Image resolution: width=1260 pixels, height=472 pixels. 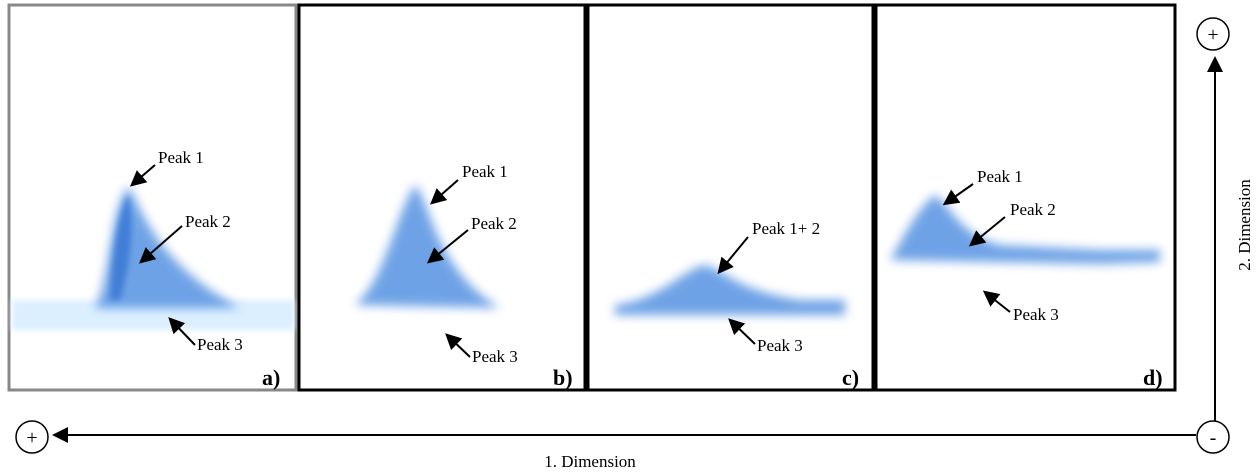 What do you see at coordinates (1244, 225) in the screenshot?
I see `axis-label: 2. Dimension` at bounding box center [1244, 225].